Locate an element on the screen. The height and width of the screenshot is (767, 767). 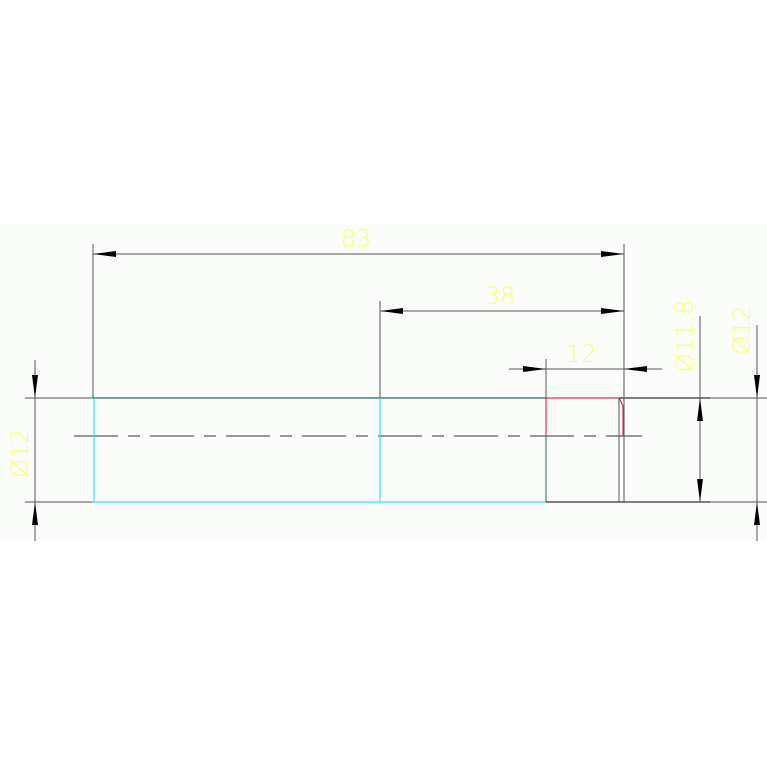
dimension-dia-11-8: Ø11.8 is located at coordinates (687, 401).